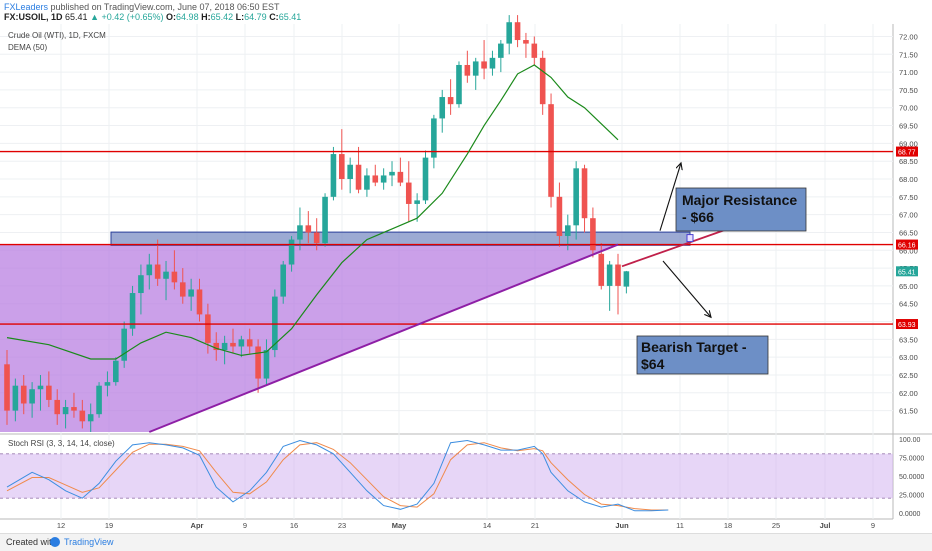 This screenshot has width=932, height=551. What do you see at coordinates (910, 440) in the screenshot?
I see `stoch-tick-label: 100.00` at bounding box center [910, 440].